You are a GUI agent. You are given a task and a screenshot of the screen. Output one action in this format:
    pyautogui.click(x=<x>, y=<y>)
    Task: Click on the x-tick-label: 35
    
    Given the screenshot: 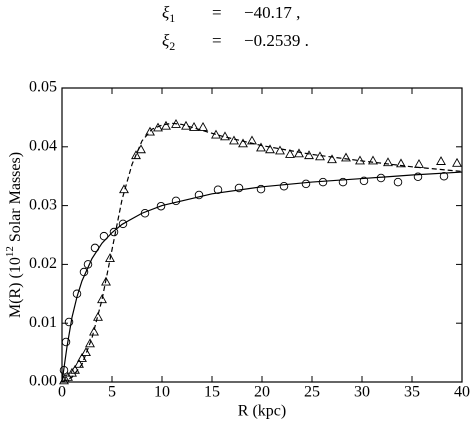 What is the action you would take?
    pyautogui.click(x=412, y=392)
    